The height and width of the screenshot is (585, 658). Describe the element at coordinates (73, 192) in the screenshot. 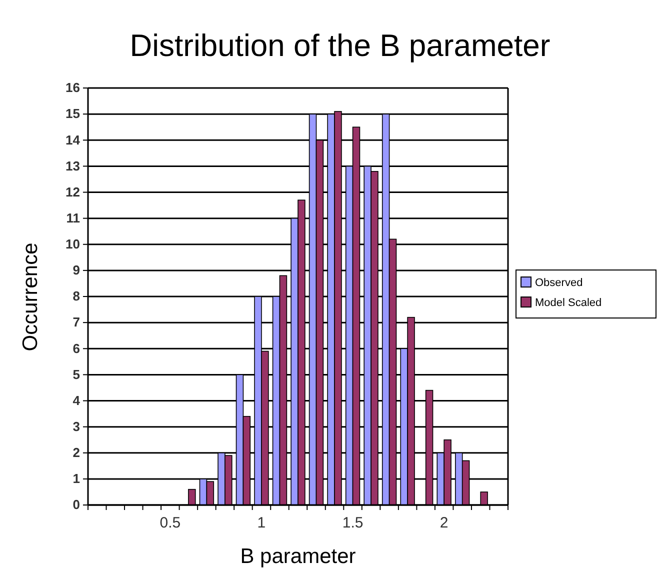

I see `y-tick-label: 12` at that location.